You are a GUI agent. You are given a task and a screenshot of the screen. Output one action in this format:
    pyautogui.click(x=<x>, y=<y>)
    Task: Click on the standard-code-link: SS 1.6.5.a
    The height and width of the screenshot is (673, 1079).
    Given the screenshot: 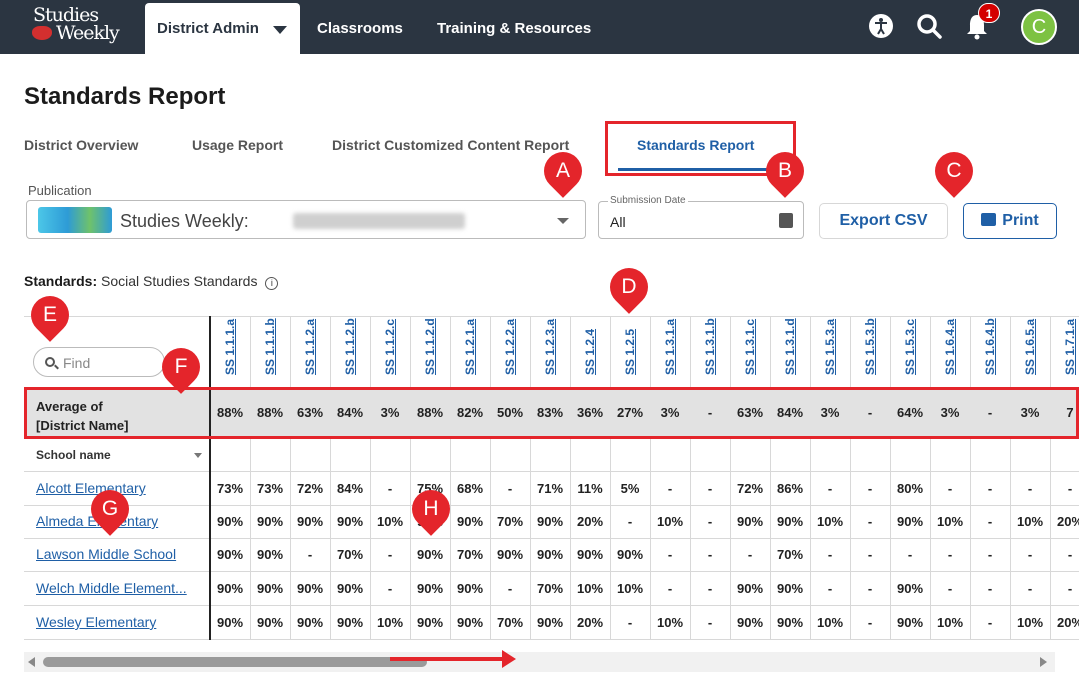 What is the action you would take?
    pyautogui.click(x=1030, y=346)
    